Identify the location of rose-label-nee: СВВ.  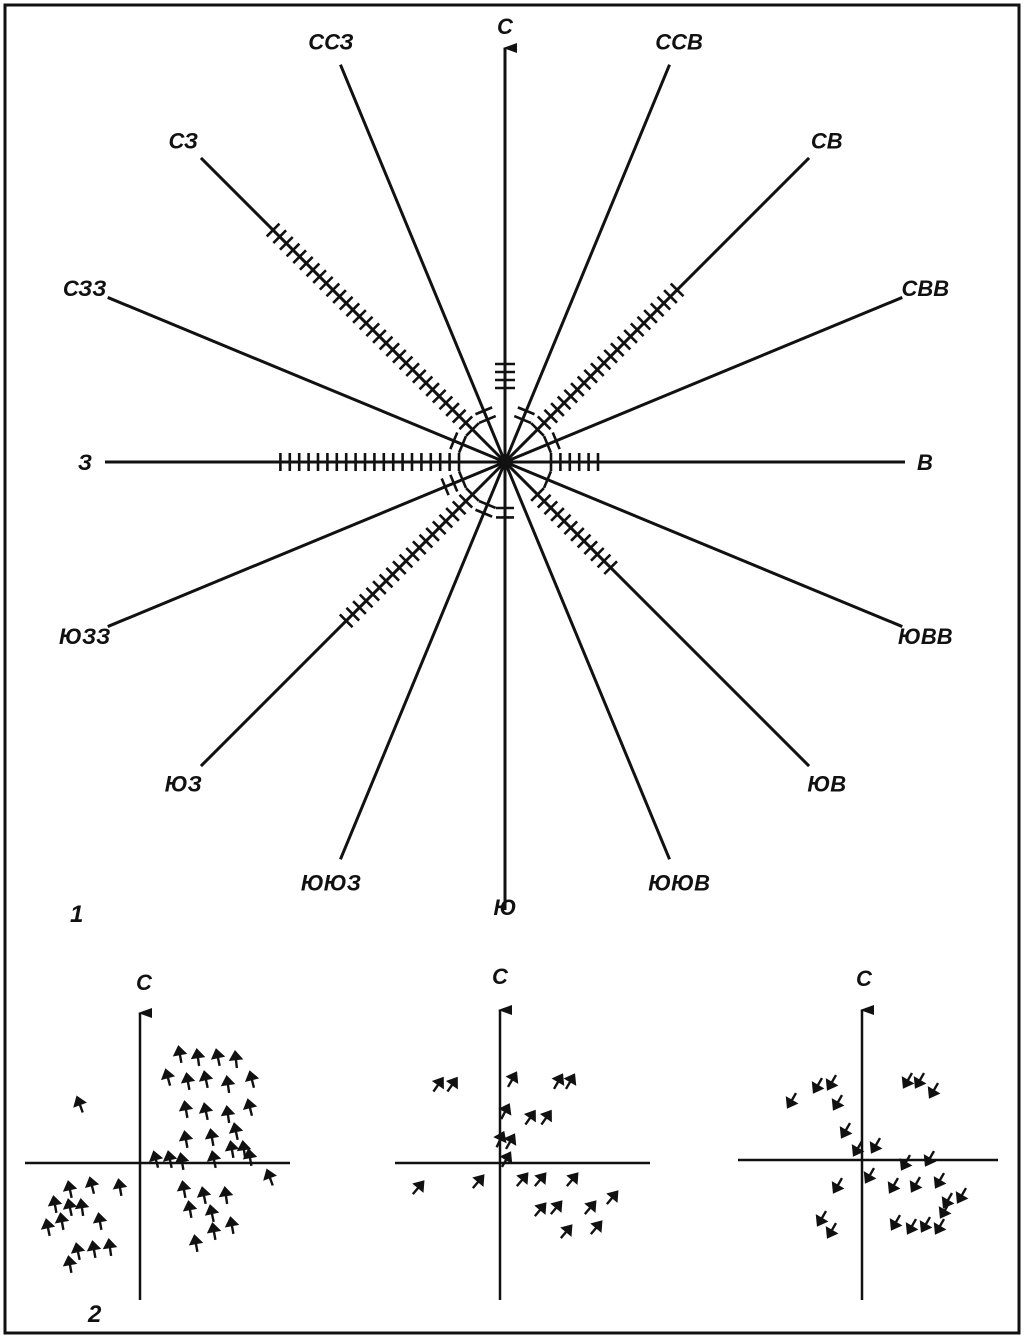
(926, 288).